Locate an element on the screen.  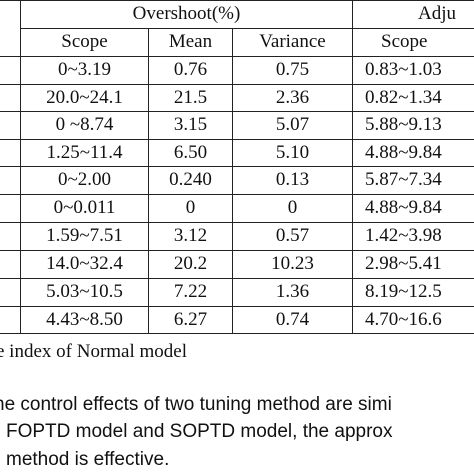
cell-mean: 6.27 is located at coordinates (190, 319).